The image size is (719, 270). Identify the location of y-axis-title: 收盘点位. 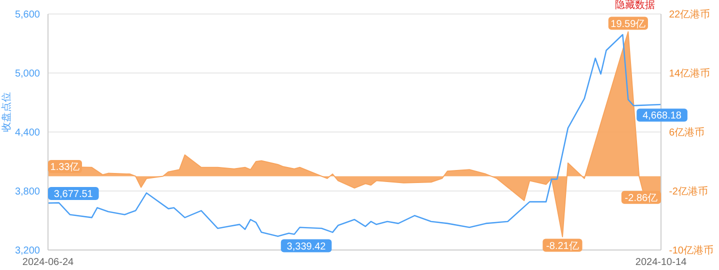
(6, 112).